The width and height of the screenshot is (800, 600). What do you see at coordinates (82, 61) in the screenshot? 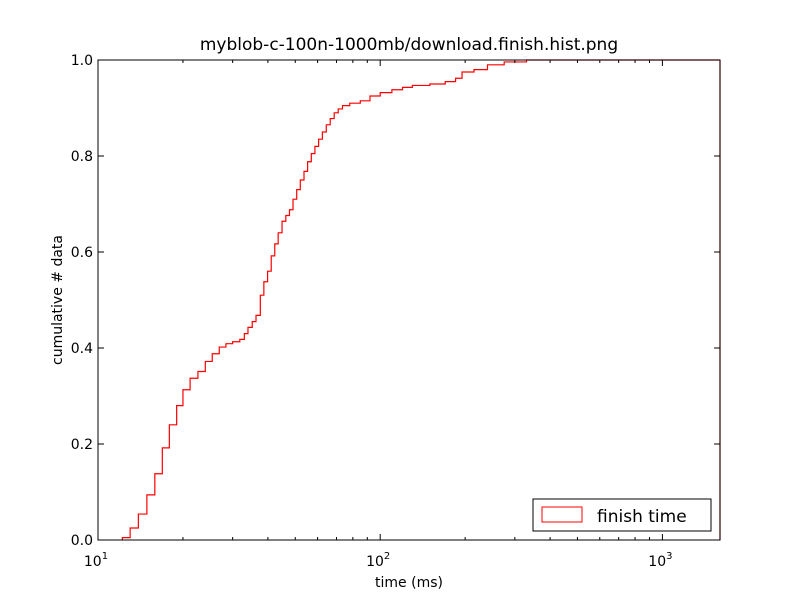
I see `y-tick-label-5: 1.0` at bounding box center [82, 61].